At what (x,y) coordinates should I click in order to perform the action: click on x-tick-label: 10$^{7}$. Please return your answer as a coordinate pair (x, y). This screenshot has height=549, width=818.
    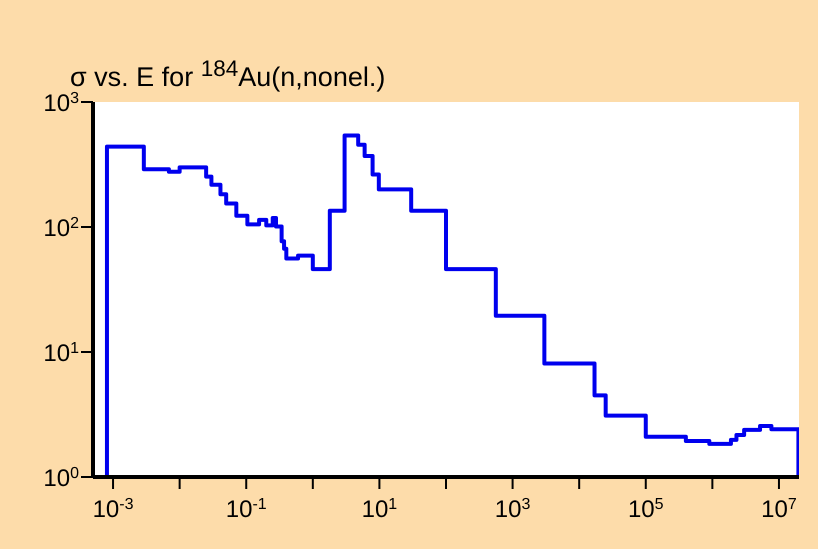
    Looking at the image, I should click on (779, 509).